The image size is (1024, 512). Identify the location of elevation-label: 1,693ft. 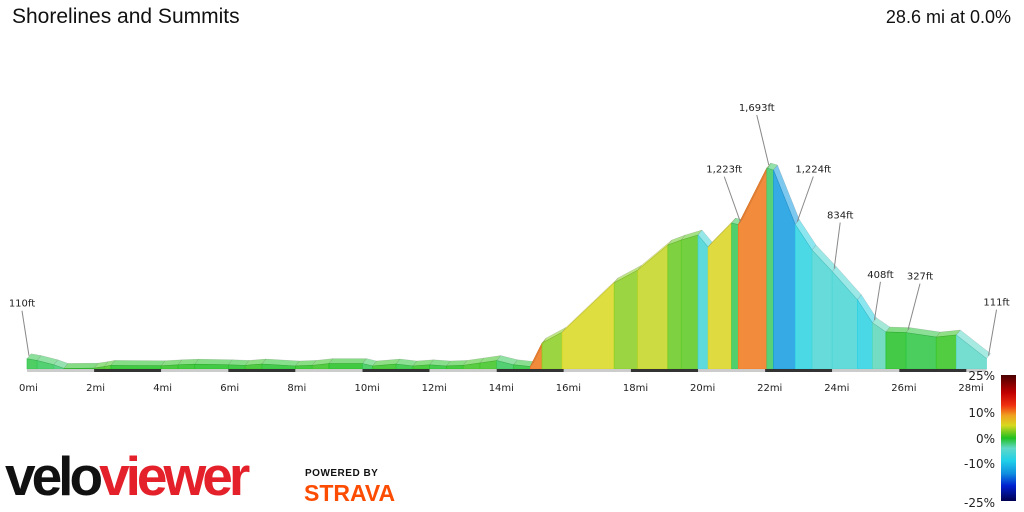
(757, 108).